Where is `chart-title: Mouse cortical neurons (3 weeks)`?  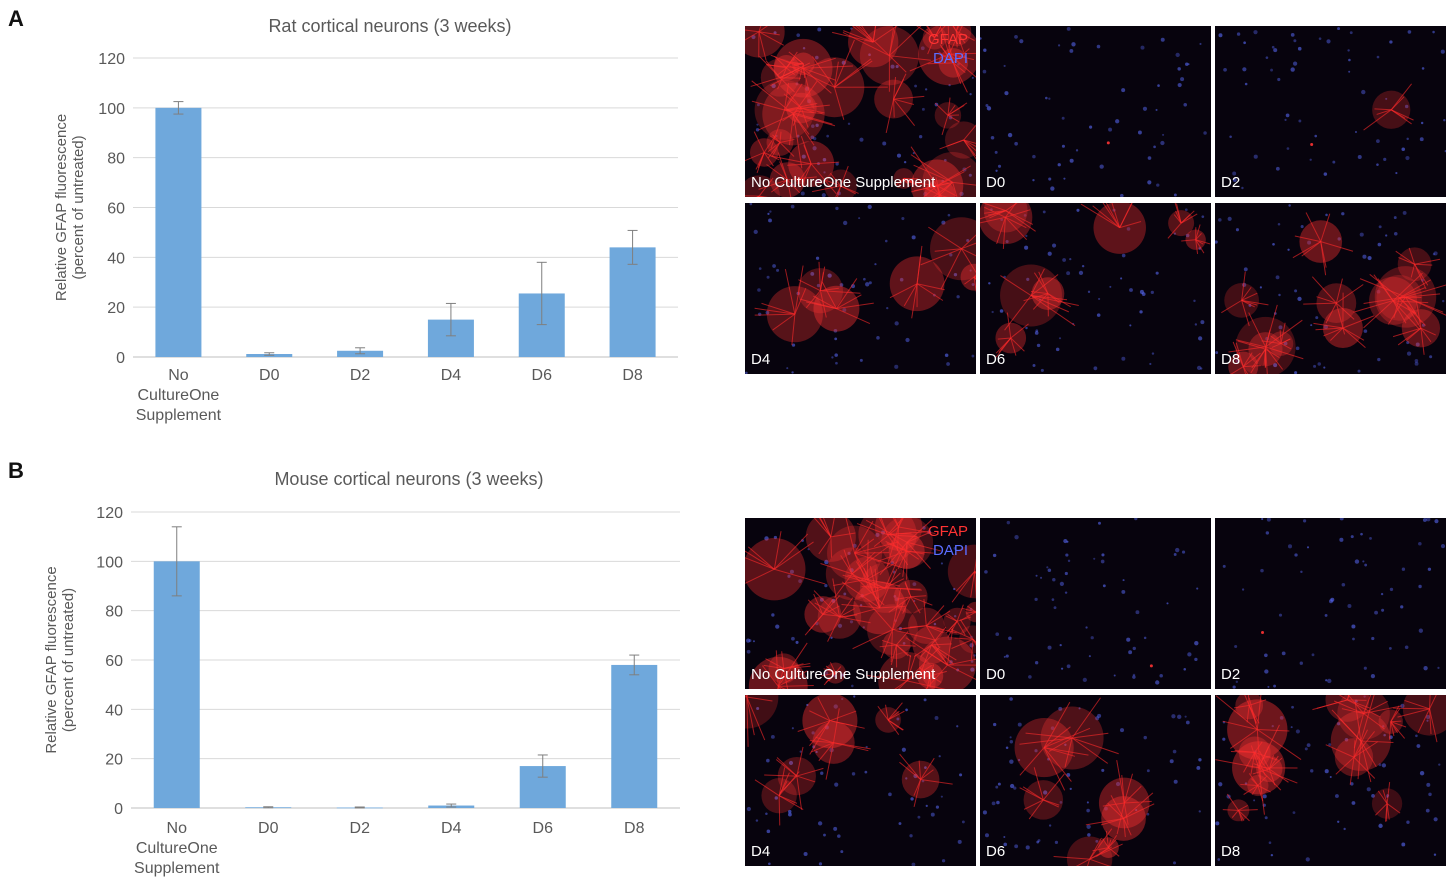
chart-title: Mouse cortical neurons (3 weeks) is located at coordinates (408, 479).